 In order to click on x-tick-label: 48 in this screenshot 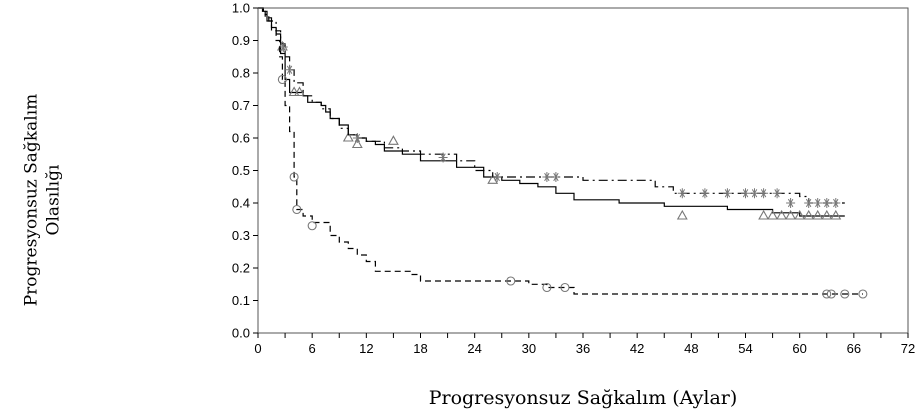, I will do `click(691, 348)`.